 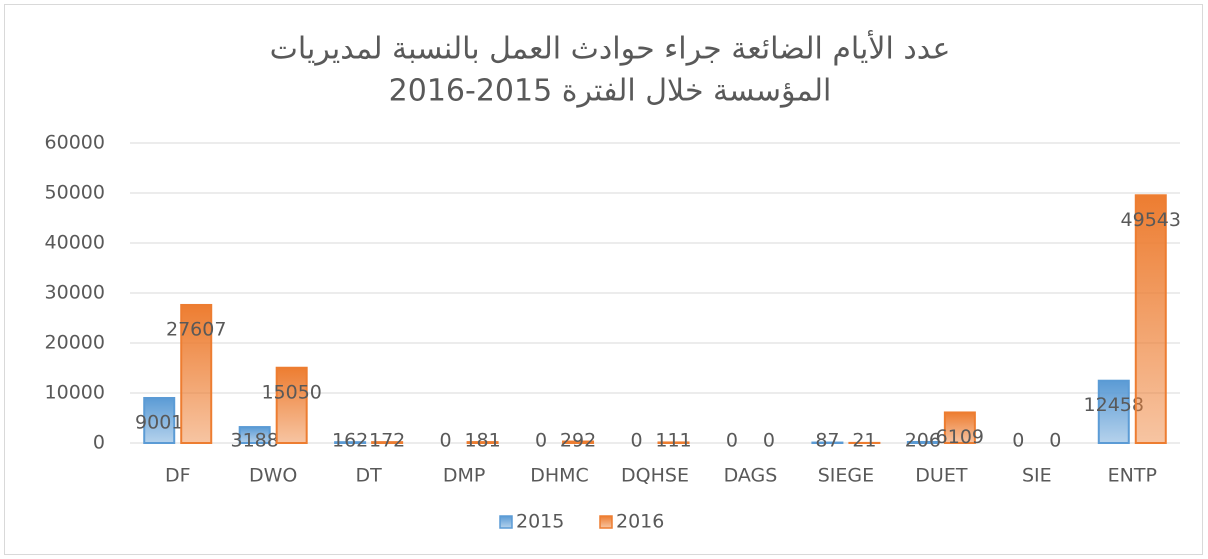 I want to click on x-tick-label: DWO, so click(x=273, y=476).